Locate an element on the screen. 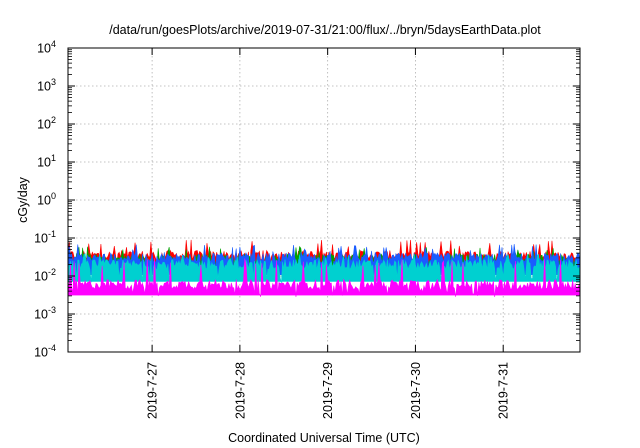 The height and width of the screenshot is (448, 640). y-tick-label: 10³ is located at coordinates (46, 85).